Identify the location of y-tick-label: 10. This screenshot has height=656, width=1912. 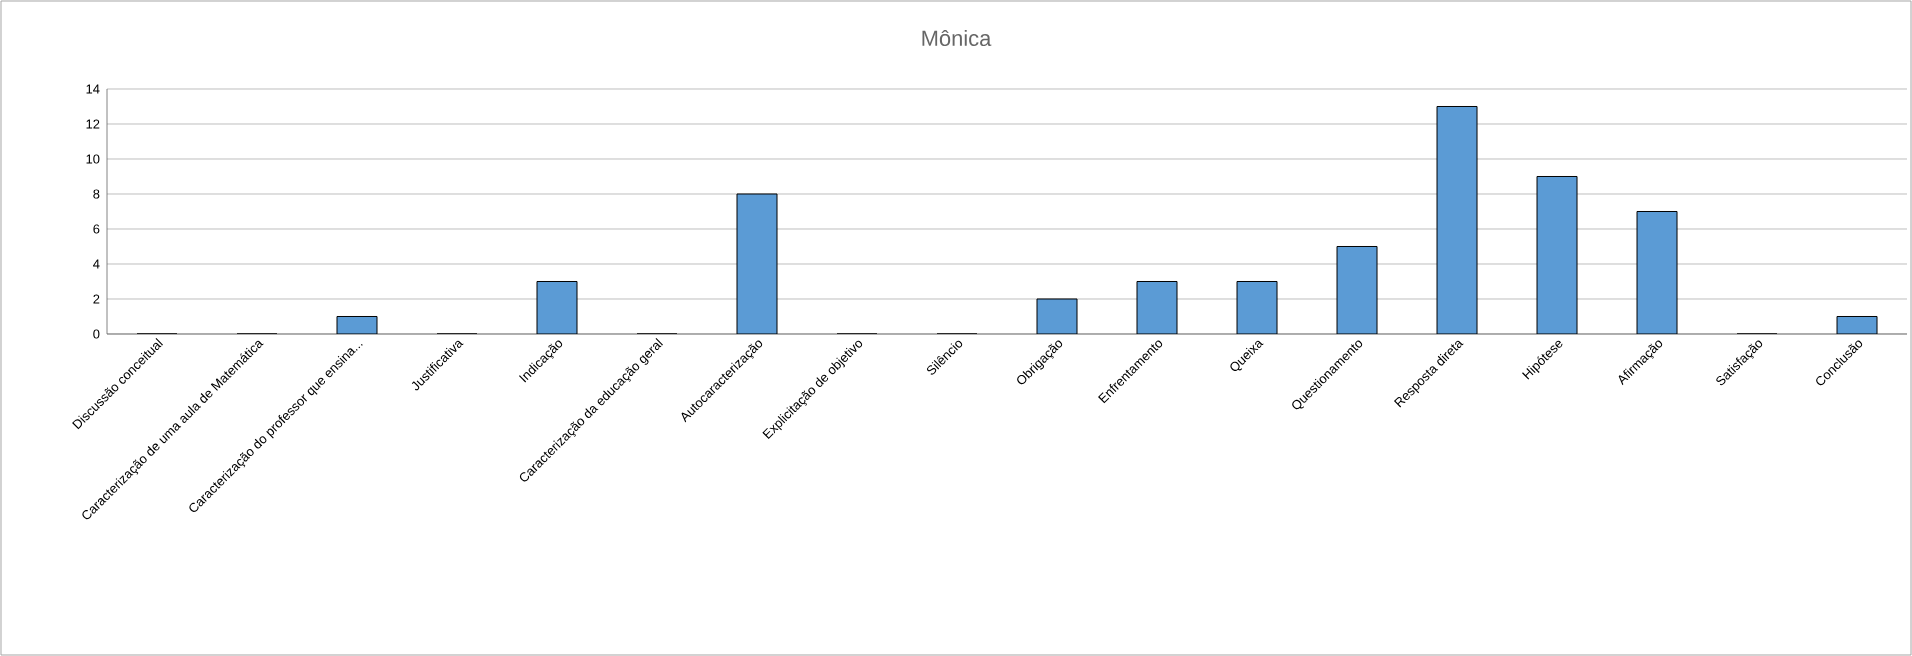
(93, 159).